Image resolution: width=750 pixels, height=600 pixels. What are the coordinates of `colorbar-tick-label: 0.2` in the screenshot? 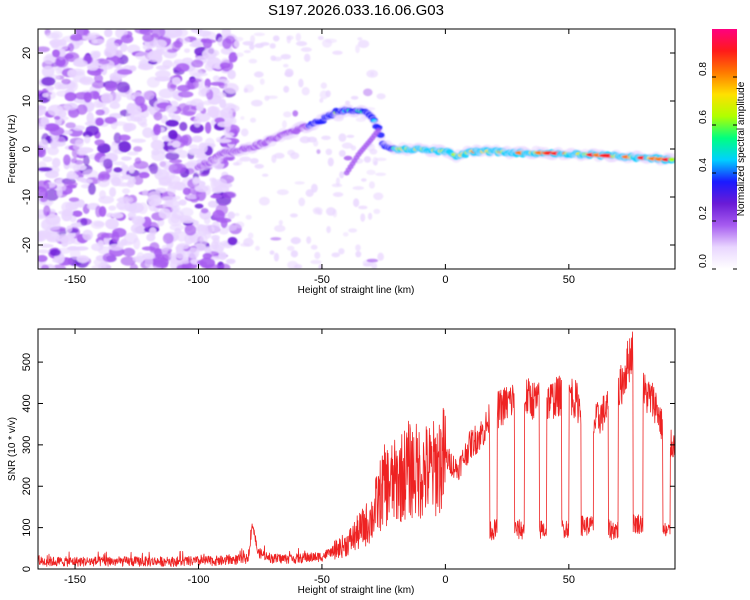 It's located at (703, 213).